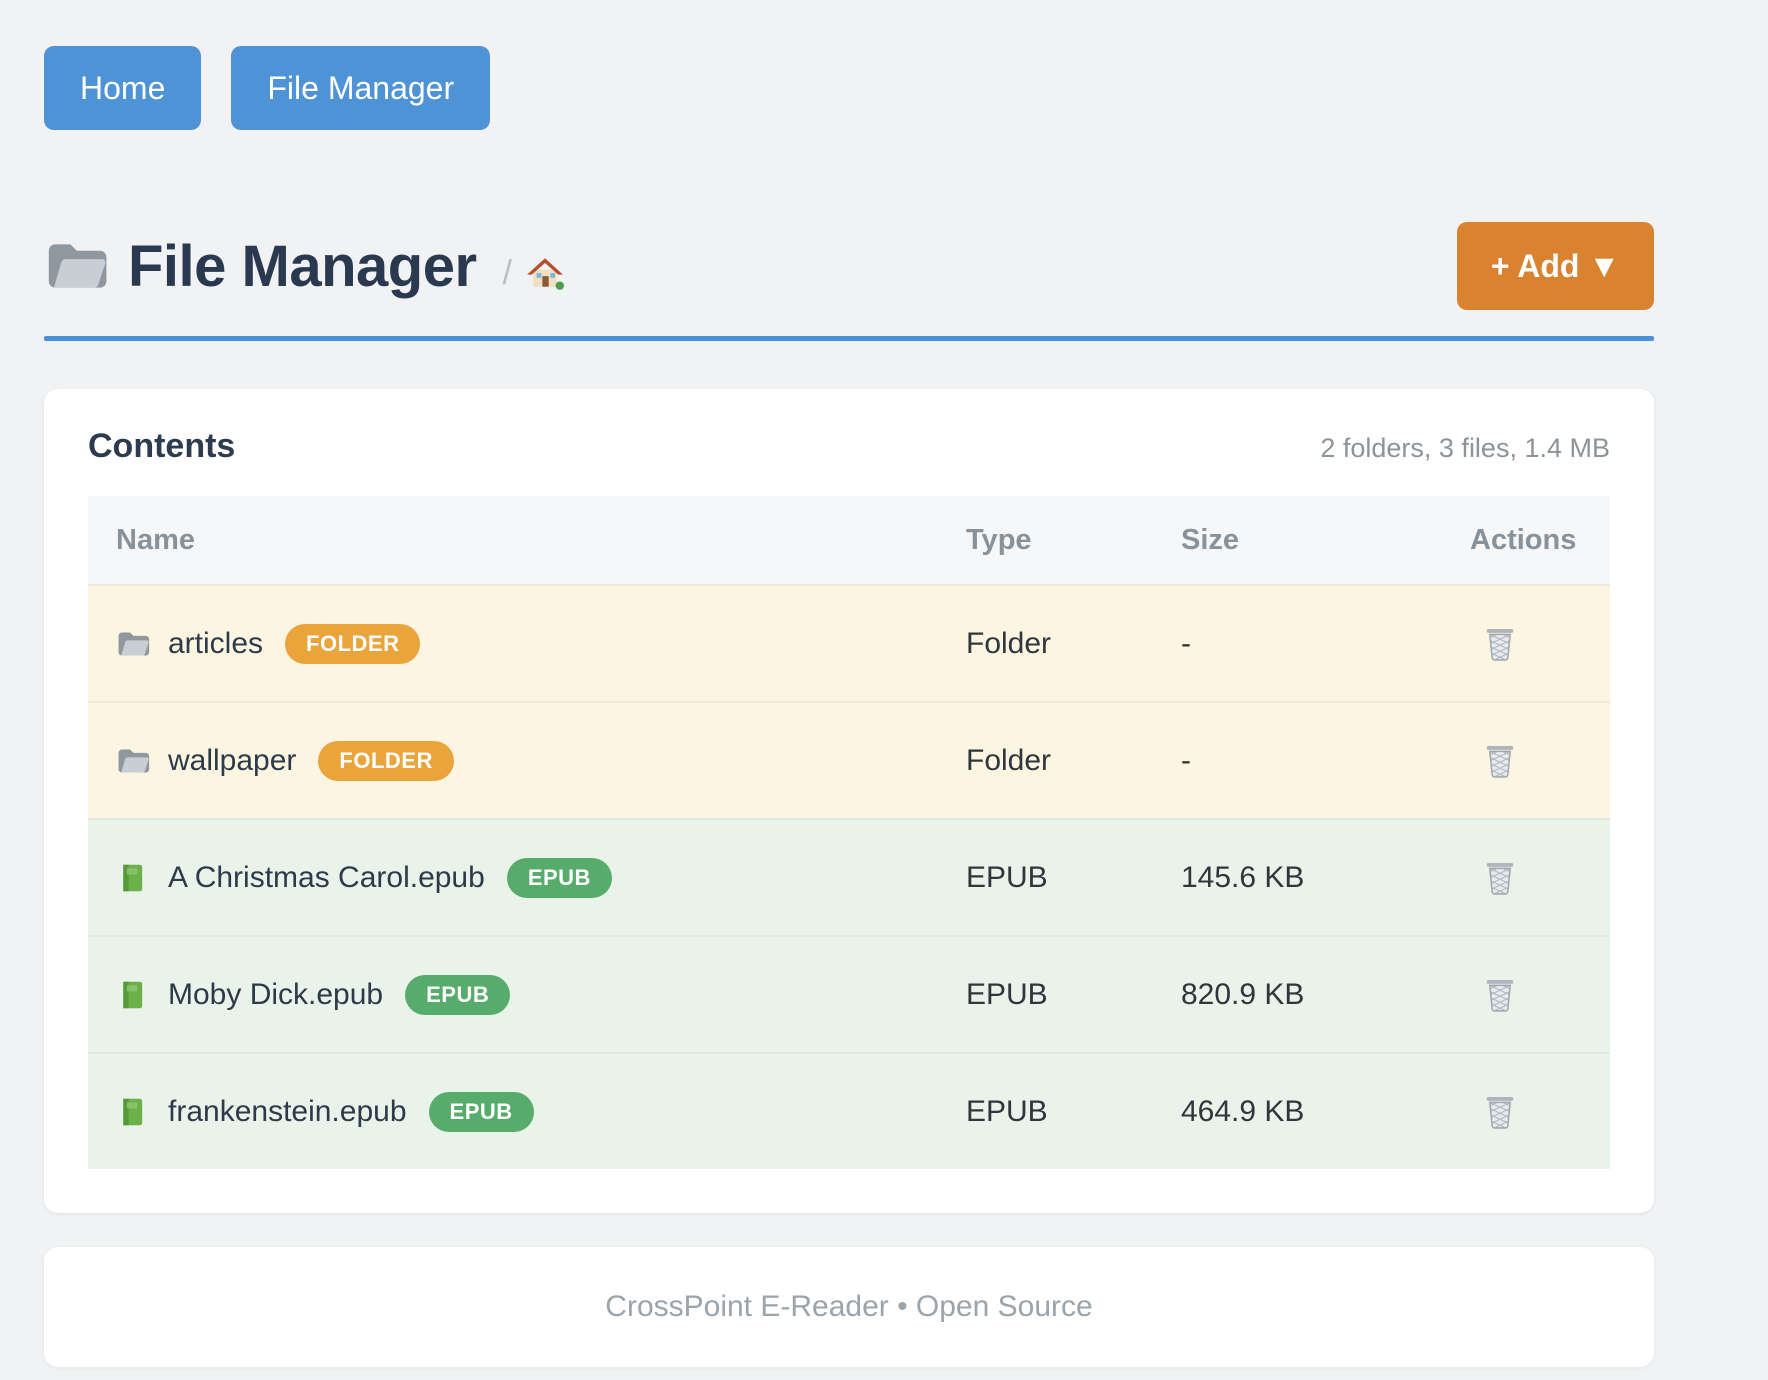 The width and height of the screenshot is (1768, 1380). What do you see at coordinates (123, 88) in the screenshot?
I see `home-button: Home` at bounding box center [123, 88].